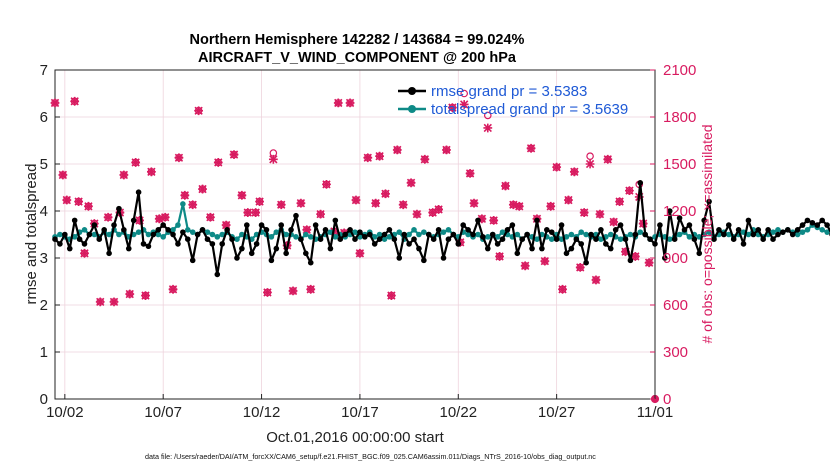  Describe the element at coordinates (679, 70) in the screenshot. I see `y2-tick-label: 2100` at that location.